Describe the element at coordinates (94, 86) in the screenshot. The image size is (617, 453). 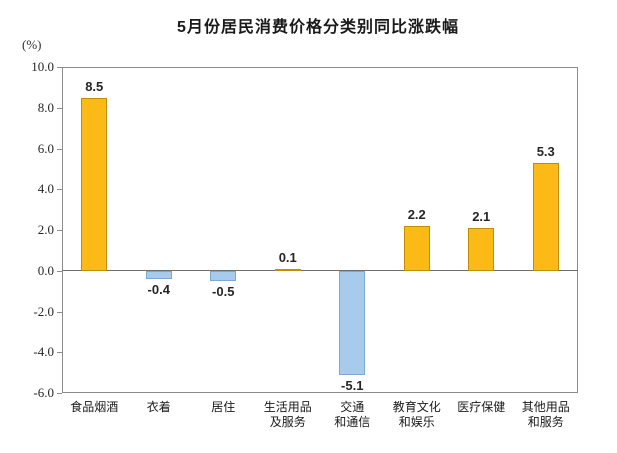
I see `value-label: 8.5` at that location.